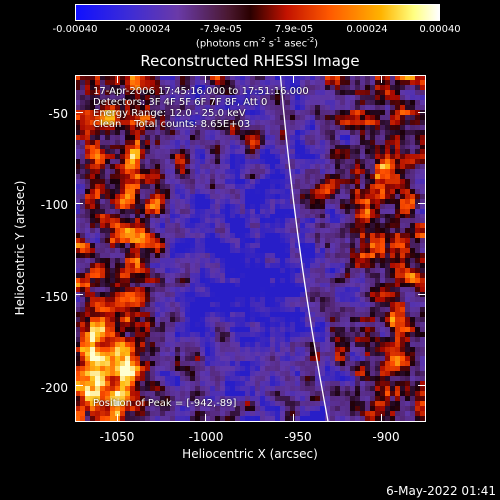  I want to click on y-tick-label: -150, so click(54, 297).